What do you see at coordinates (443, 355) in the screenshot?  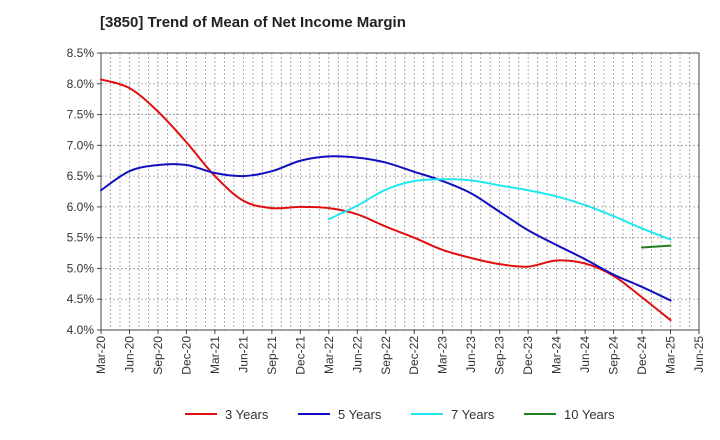 I see `x-tick-label: Mar-23` at bounding box center [443, 355].